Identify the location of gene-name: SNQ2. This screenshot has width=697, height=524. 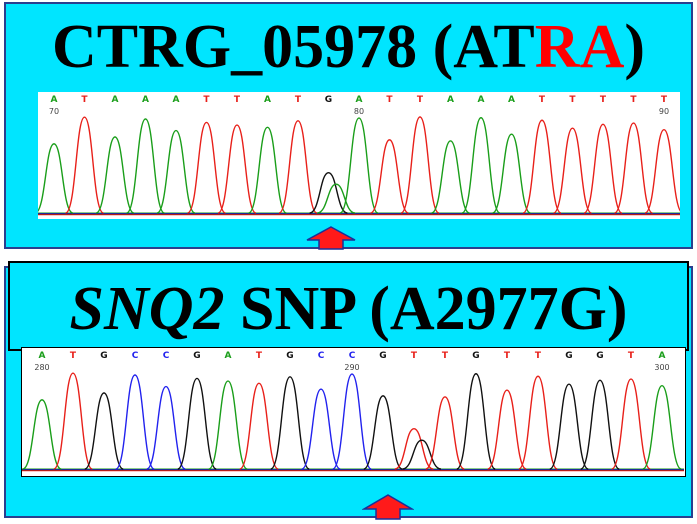
(147, 309).